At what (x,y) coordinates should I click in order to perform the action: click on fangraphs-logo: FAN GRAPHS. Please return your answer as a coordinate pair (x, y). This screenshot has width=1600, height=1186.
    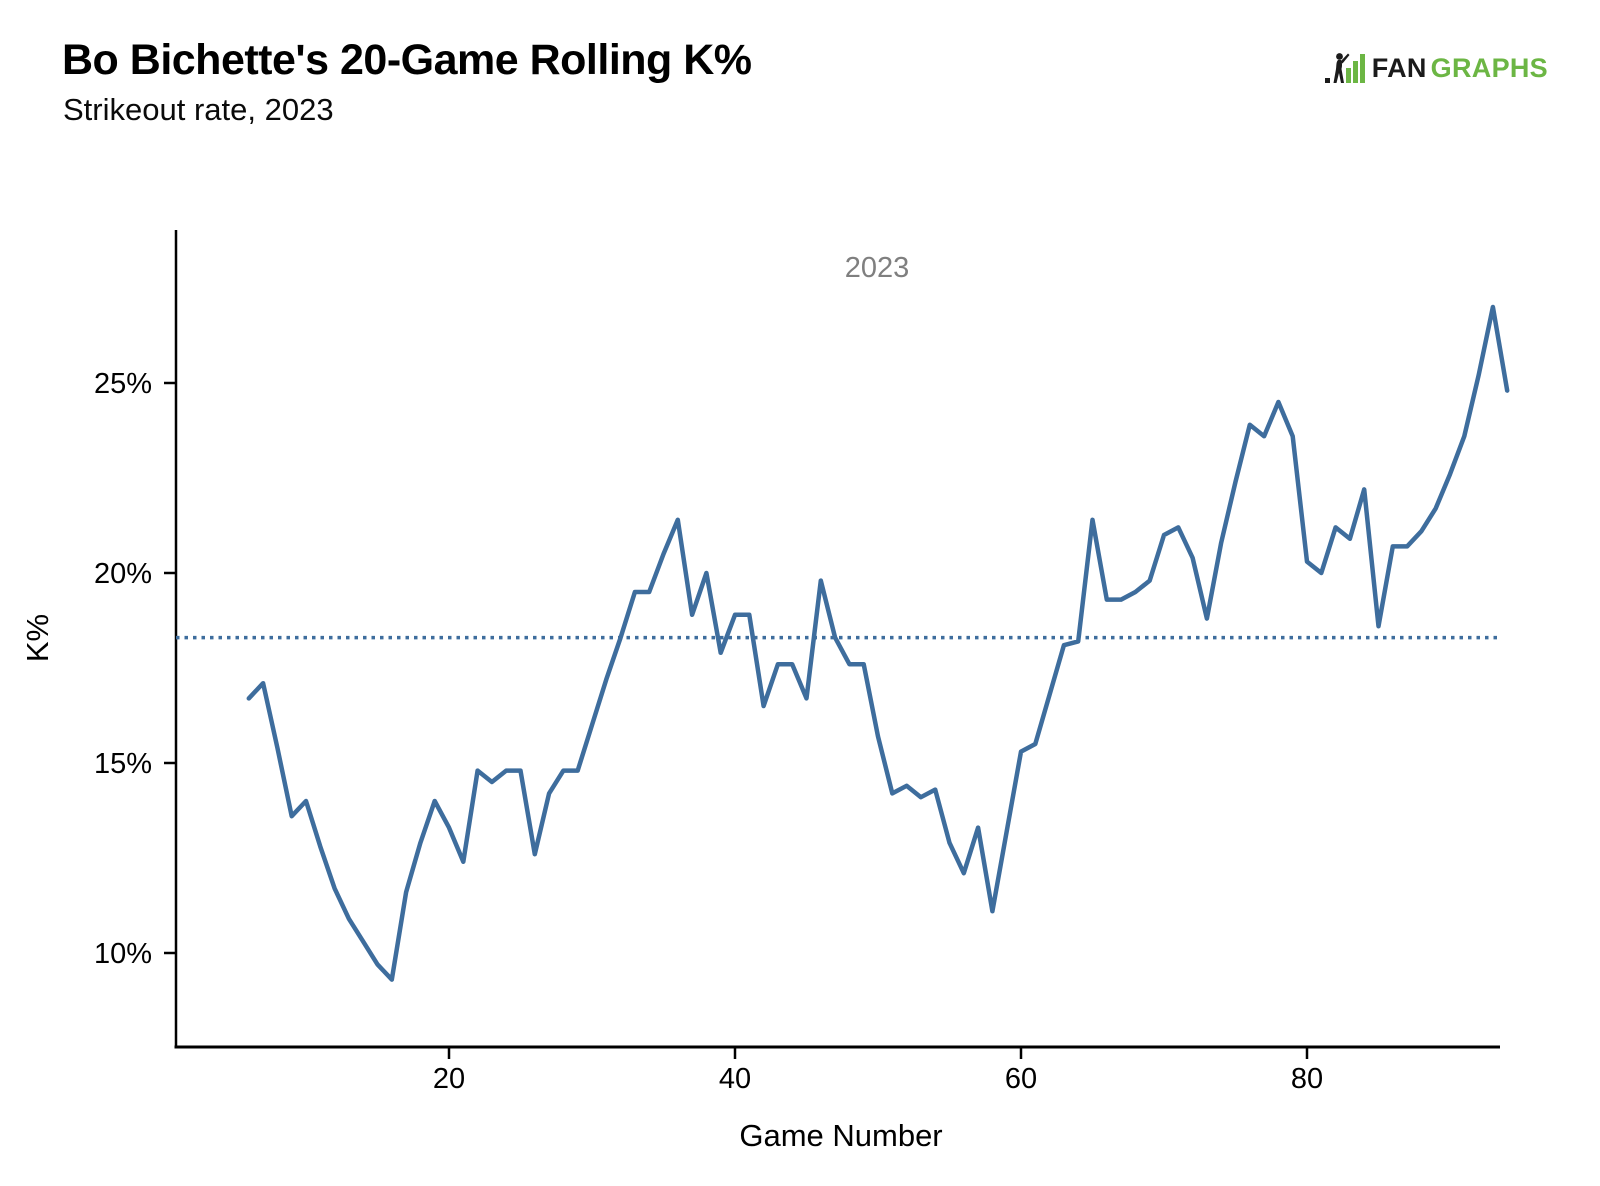
    Looking at the image, I should click on (1436, 68).